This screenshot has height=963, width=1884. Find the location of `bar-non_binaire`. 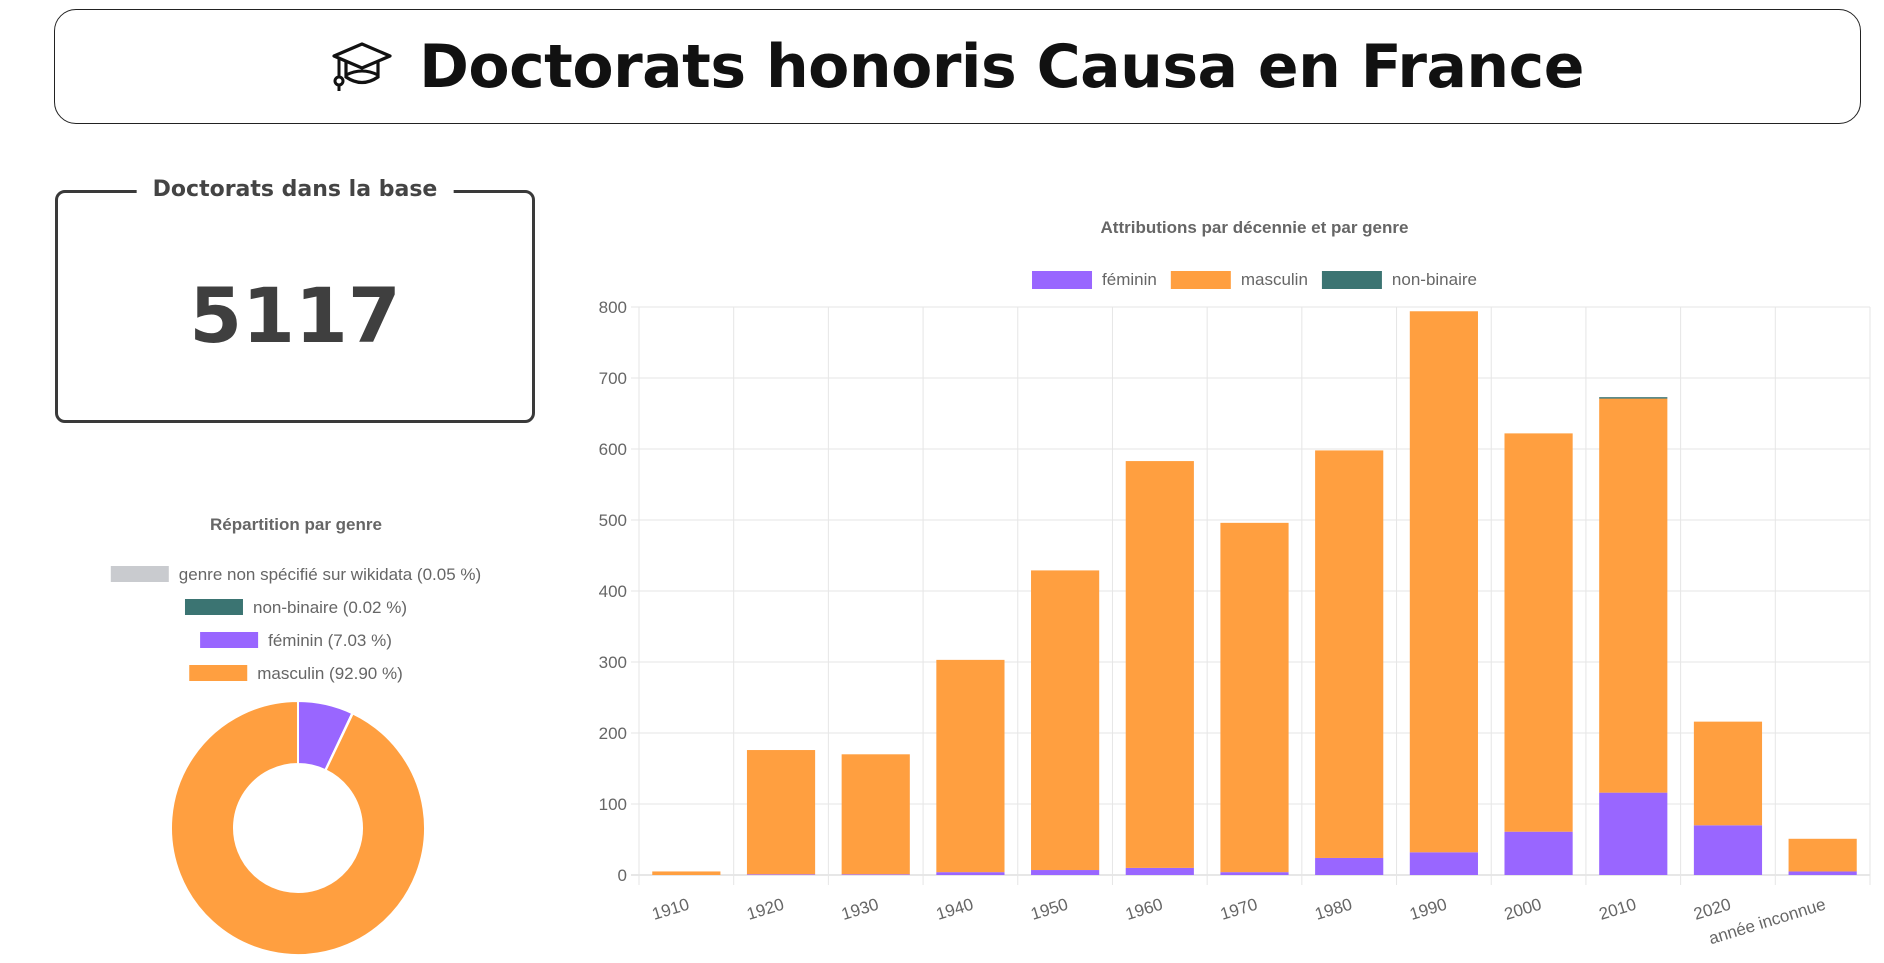

bar-non_binaire is located at coordinates (1633, 398).